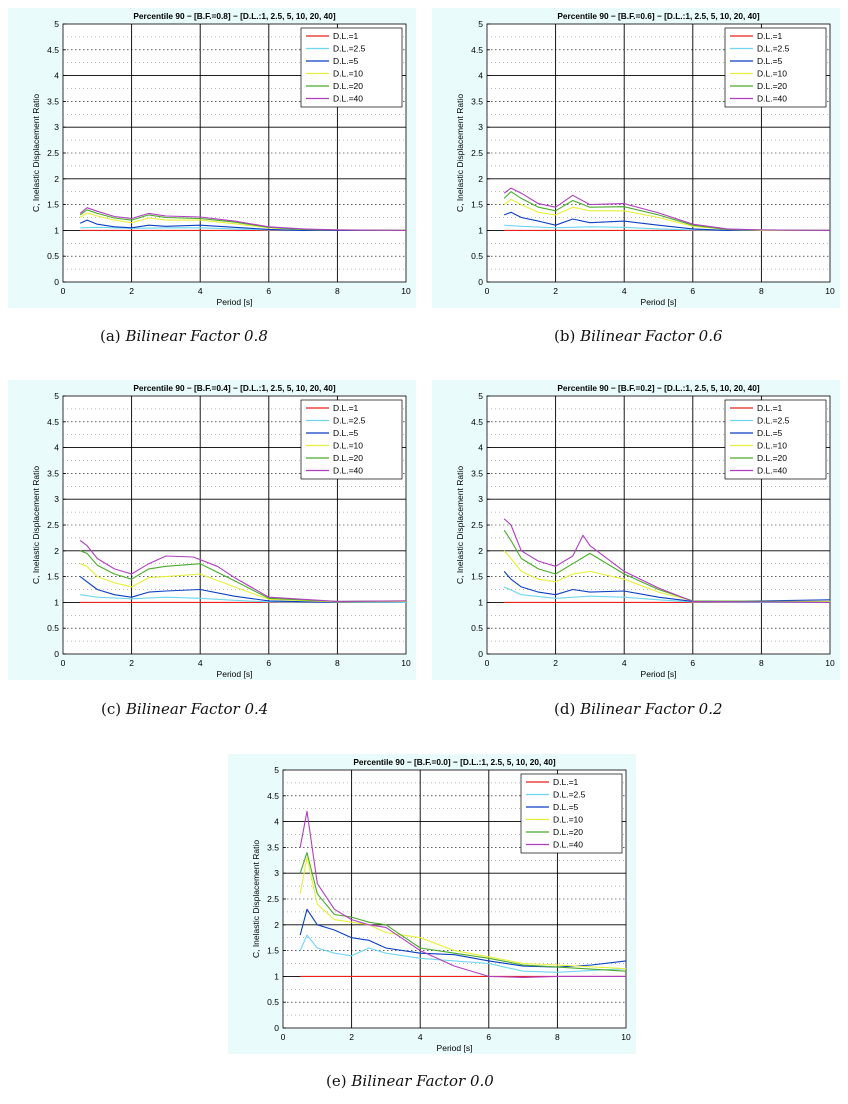 This screenshot has width=848, height=1104. What do you see at coordinates (460, 153) in the screenshot?
I see `y-axis-label: C, Inelastic Displacement Ratio` at bounding box center [460, 153].